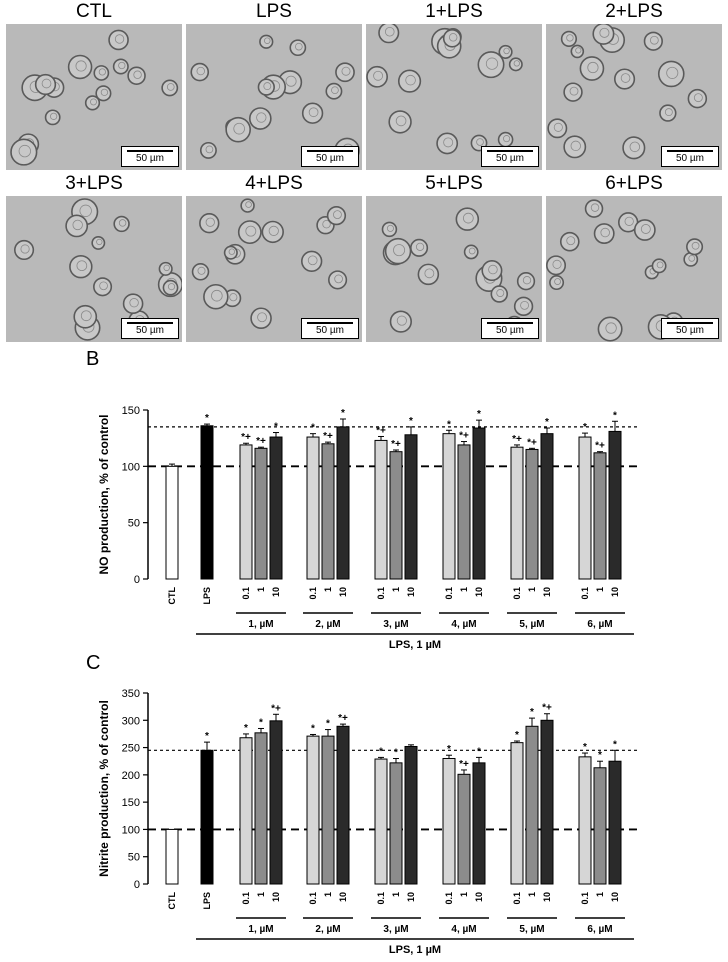  Describe the element at coordinates (94, 12) in the screenshot. I see `micrograph-label: CTL` at that location.